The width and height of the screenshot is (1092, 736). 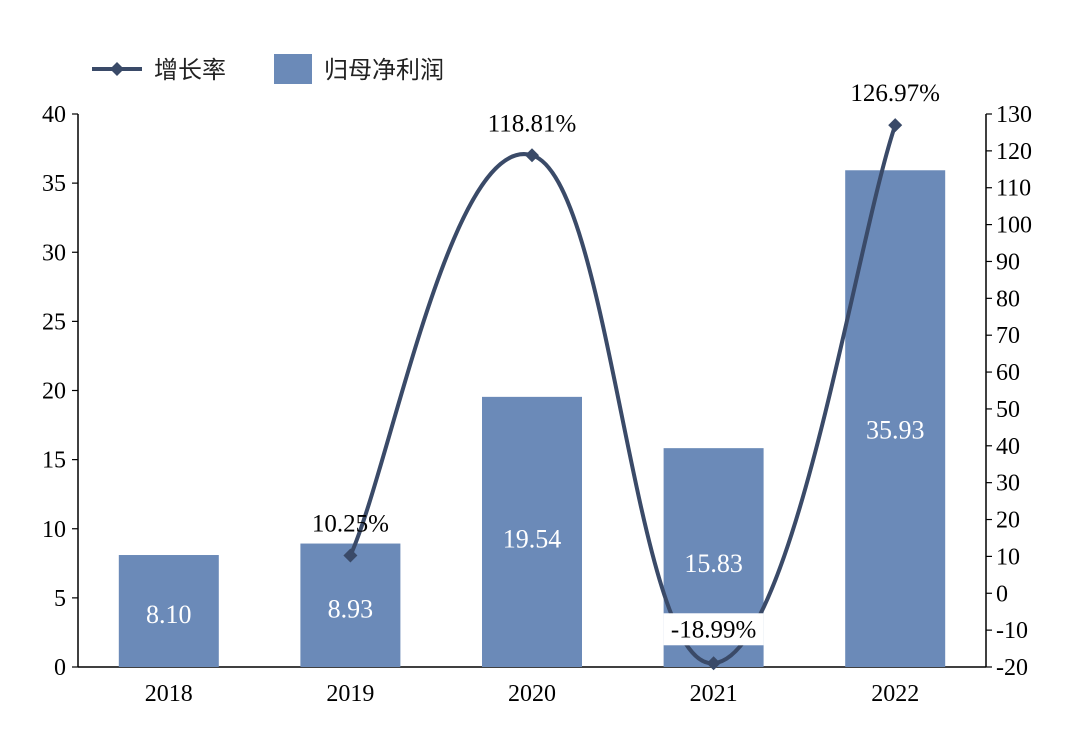 I want to click on left-tick-label: 35, so click(x=54, y=184).